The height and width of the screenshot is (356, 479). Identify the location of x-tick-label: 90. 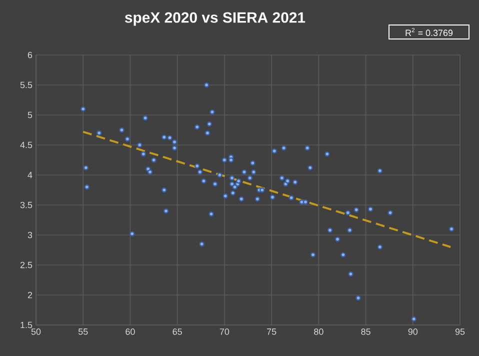
(413, 331).